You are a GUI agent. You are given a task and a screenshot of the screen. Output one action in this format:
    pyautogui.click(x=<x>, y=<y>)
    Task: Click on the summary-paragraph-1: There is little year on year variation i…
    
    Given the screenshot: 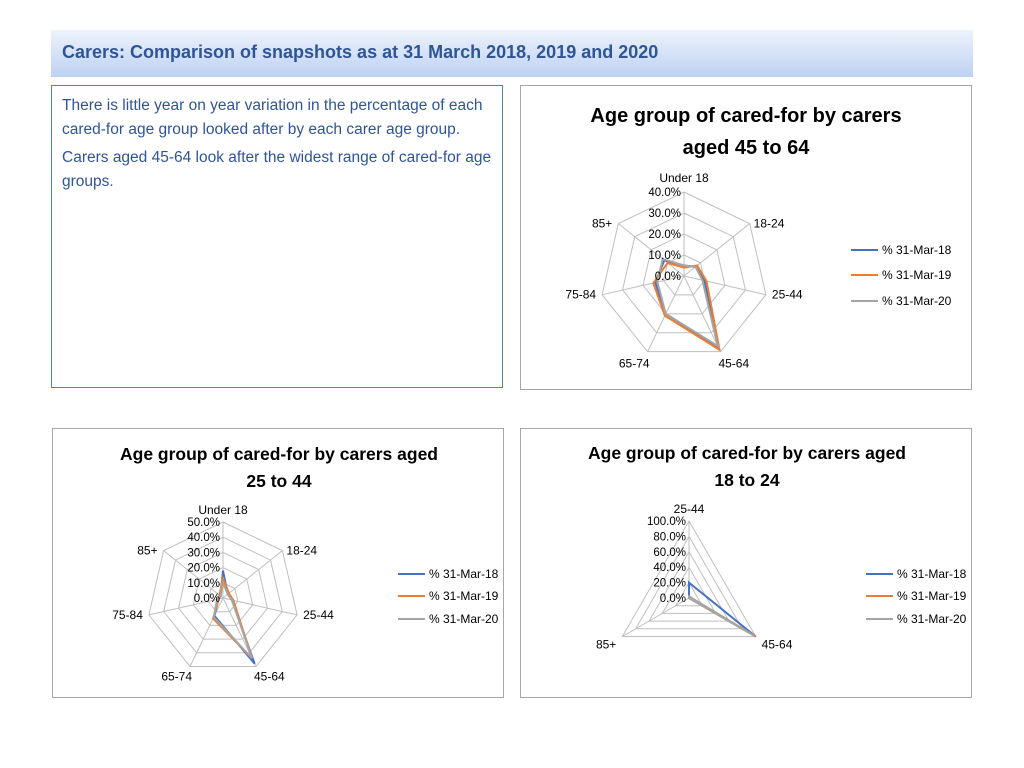 What is the action you would take?
    pyautogui.click(x=272, y=117)
    